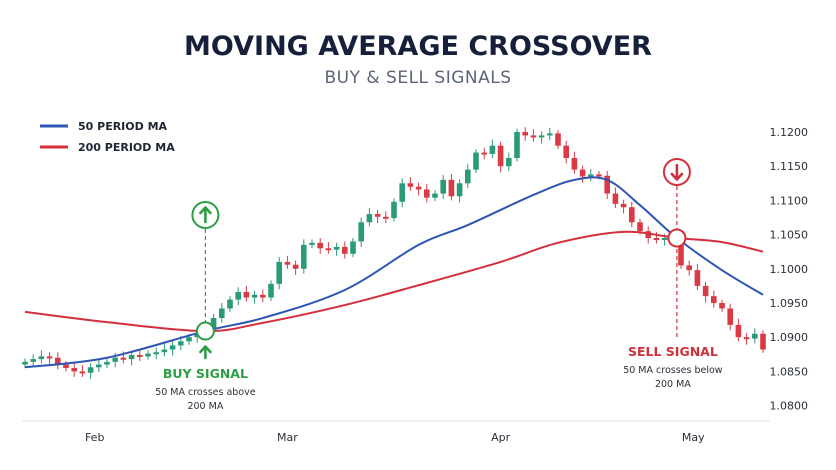 This screenshot has height=470, width=836. What do you see at coordinates (205, 406) in the screenshot?
I see `buy-signal-note: 200 MA` at bounding box center [205, 406].